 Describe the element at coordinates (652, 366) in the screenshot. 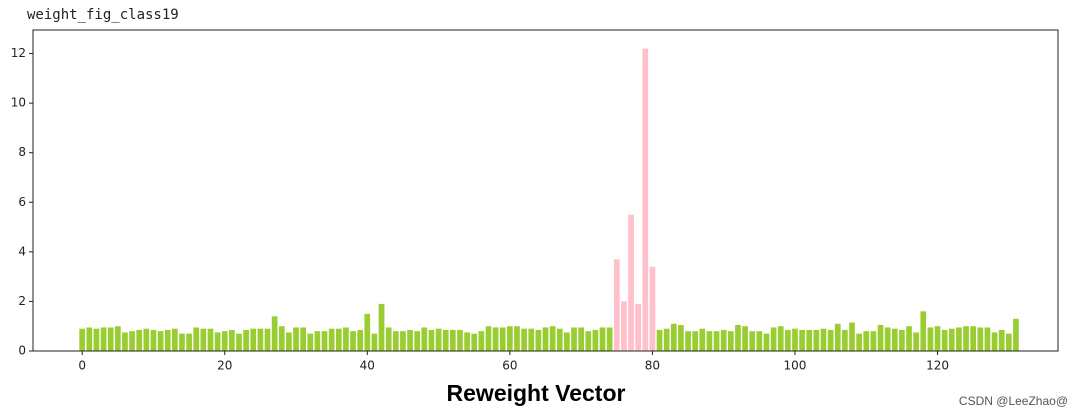

I see `x-tick-label: 80` at that location.